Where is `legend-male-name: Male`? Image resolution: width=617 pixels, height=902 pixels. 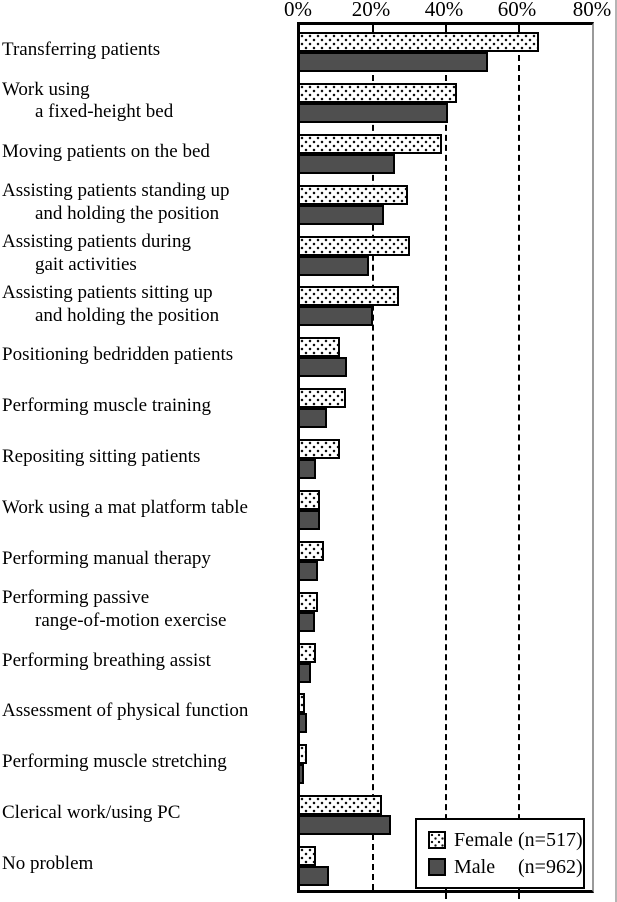
legend-male-name: Male is located at coordinates (475, 867).